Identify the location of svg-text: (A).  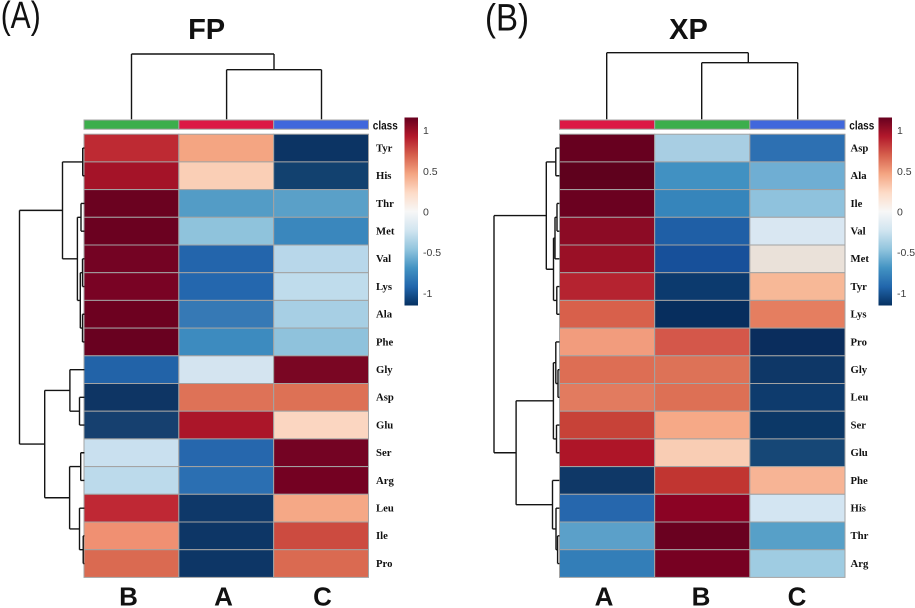
(21, 18).